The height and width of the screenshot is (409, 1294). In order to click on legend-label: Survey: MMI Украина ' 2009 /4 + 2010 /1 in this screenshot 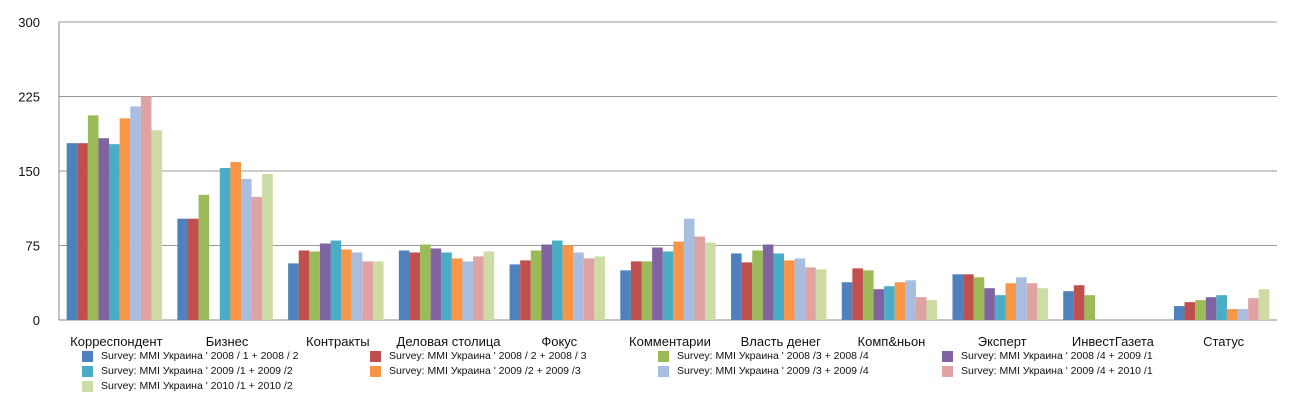, I will do `click(1057, 371)`.